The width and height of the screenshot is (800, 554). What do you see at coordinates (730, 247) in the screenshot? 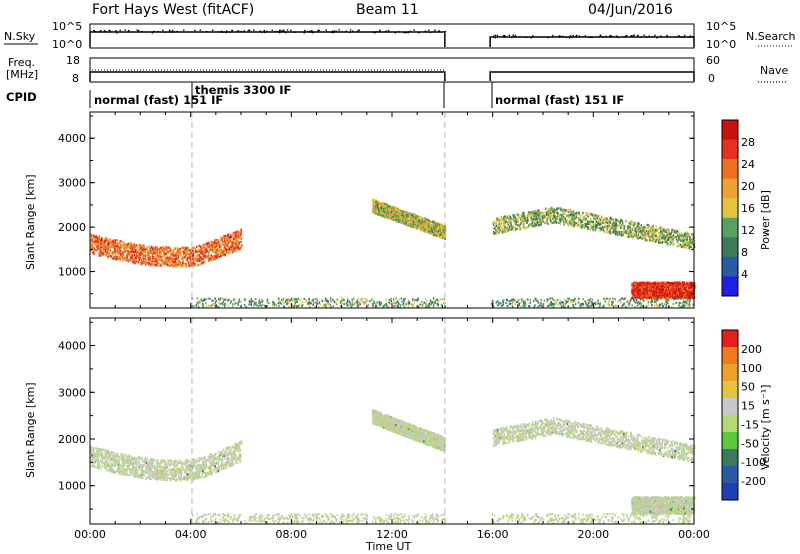
I see `colorbar-swatch` at bounding box center [730, 247].